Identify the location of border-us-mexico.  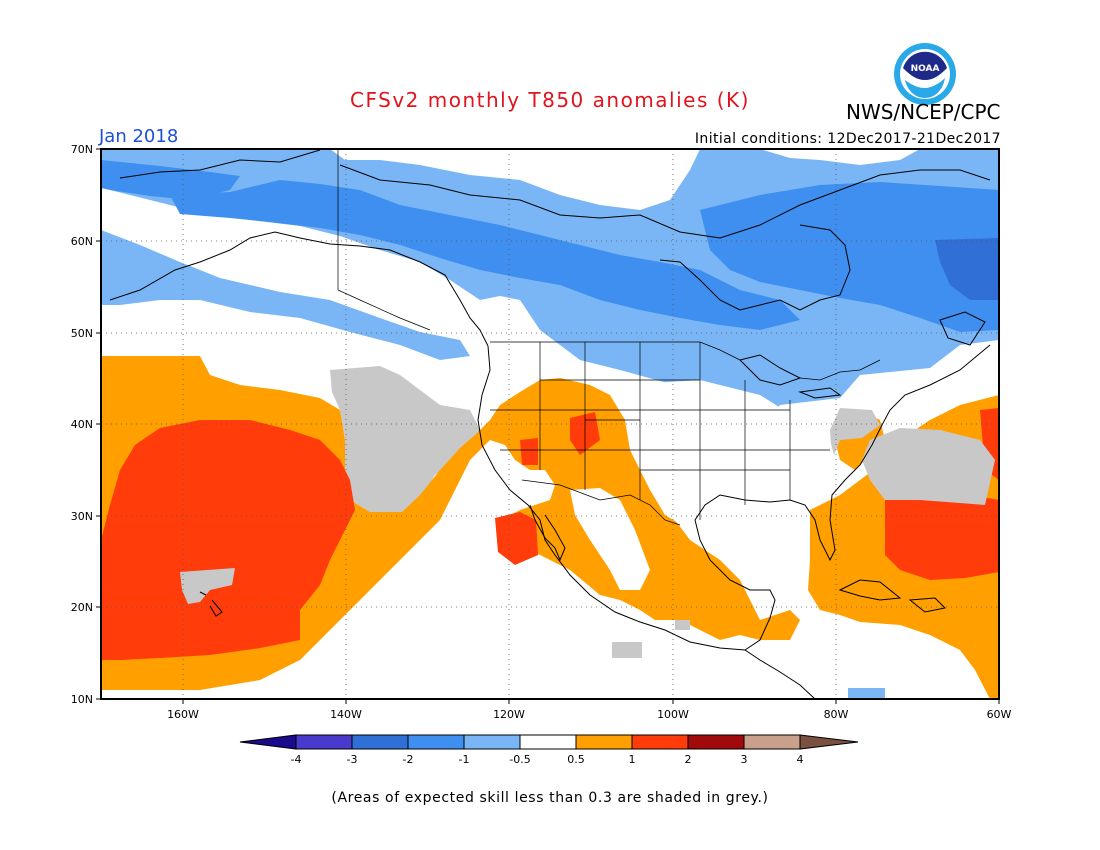
(601, 502).